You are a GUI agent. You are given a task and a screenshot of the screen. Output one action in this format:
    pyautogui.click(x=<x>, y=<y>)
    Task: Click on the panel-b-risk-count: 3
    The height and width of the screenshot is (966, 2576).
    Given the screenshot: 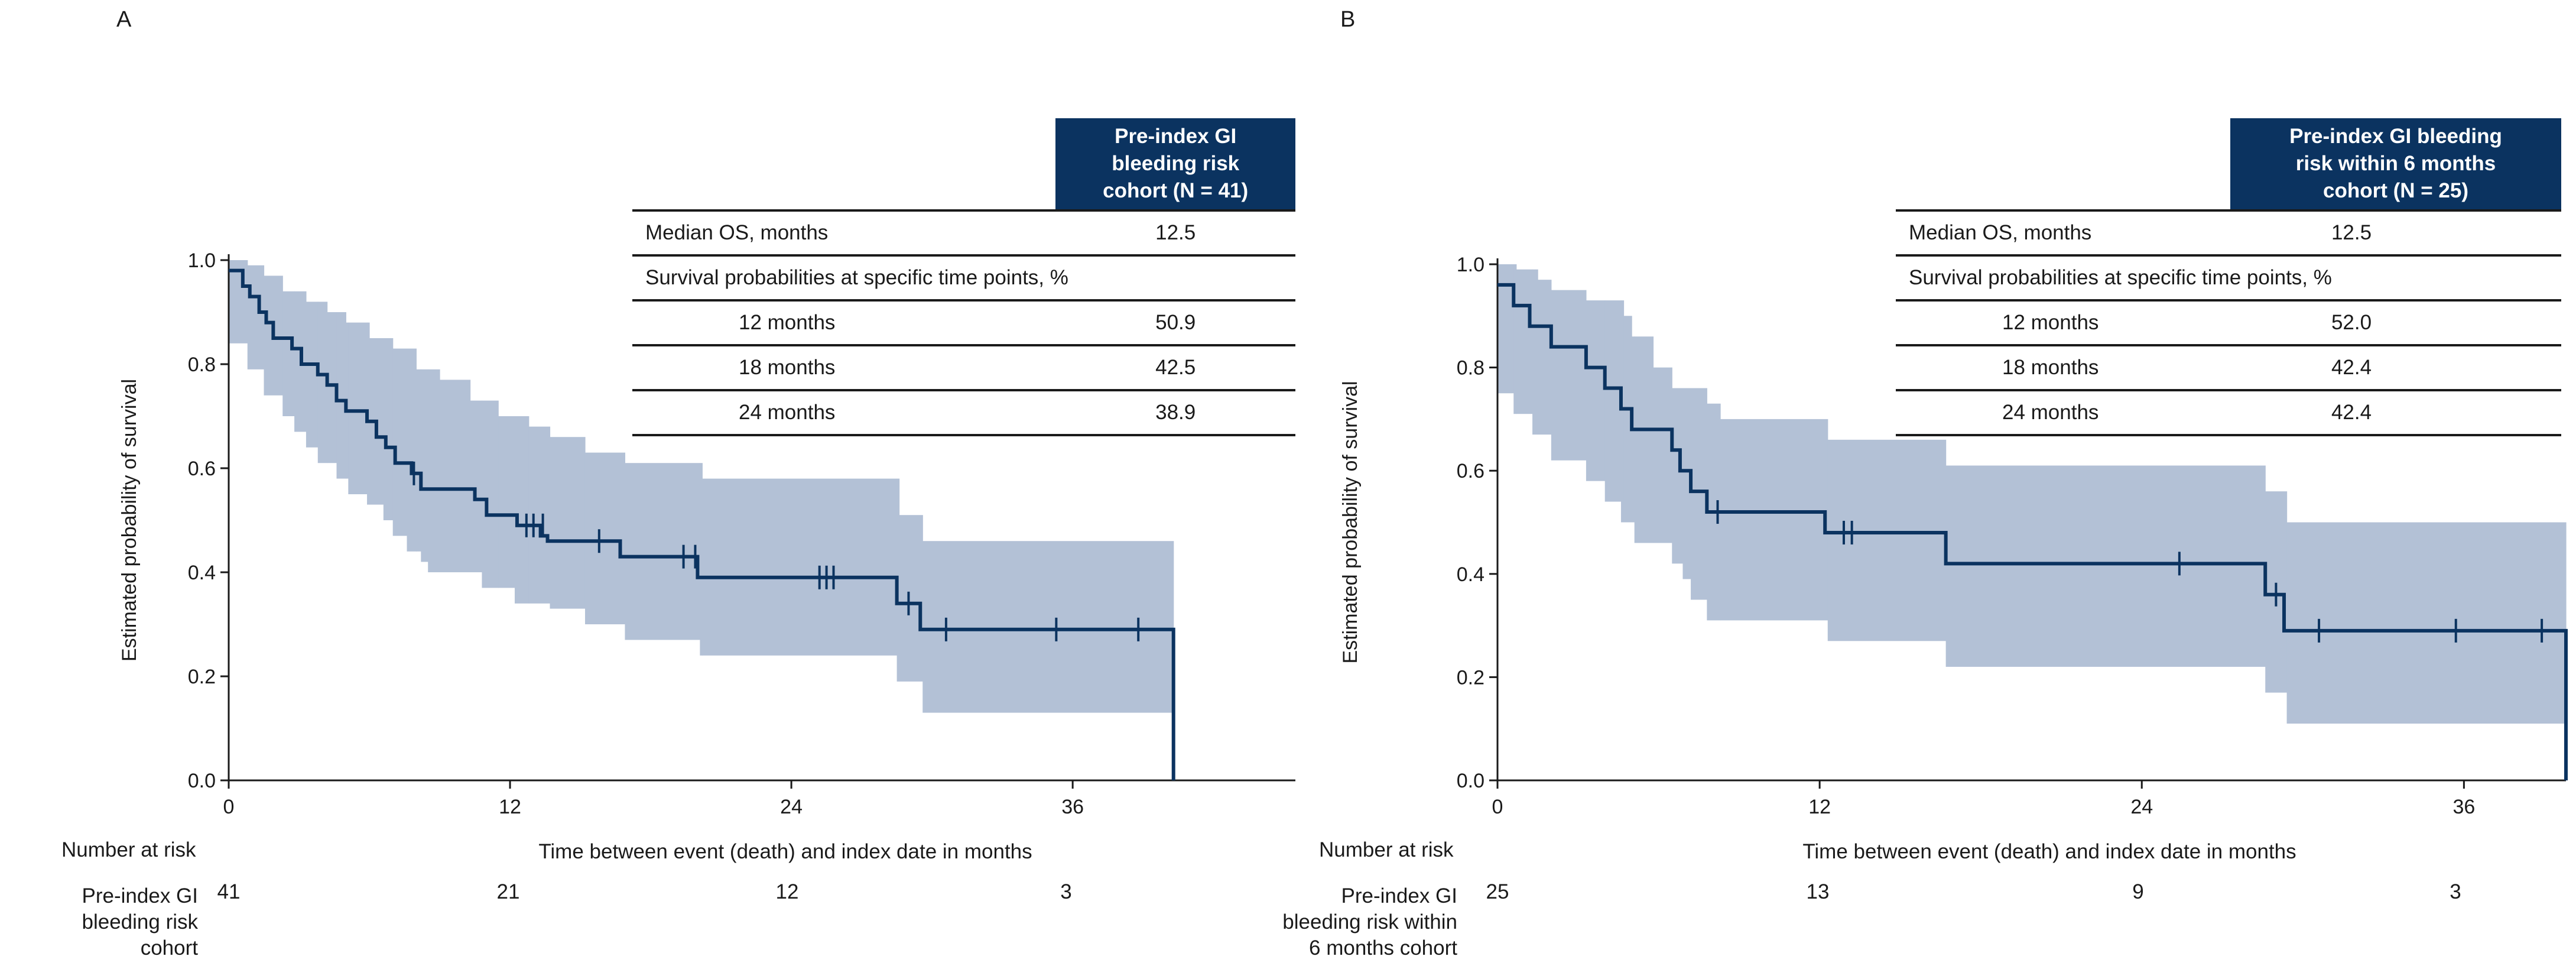 What is the action you would take?
    pyautogui.click(x=2455, y=891)
    